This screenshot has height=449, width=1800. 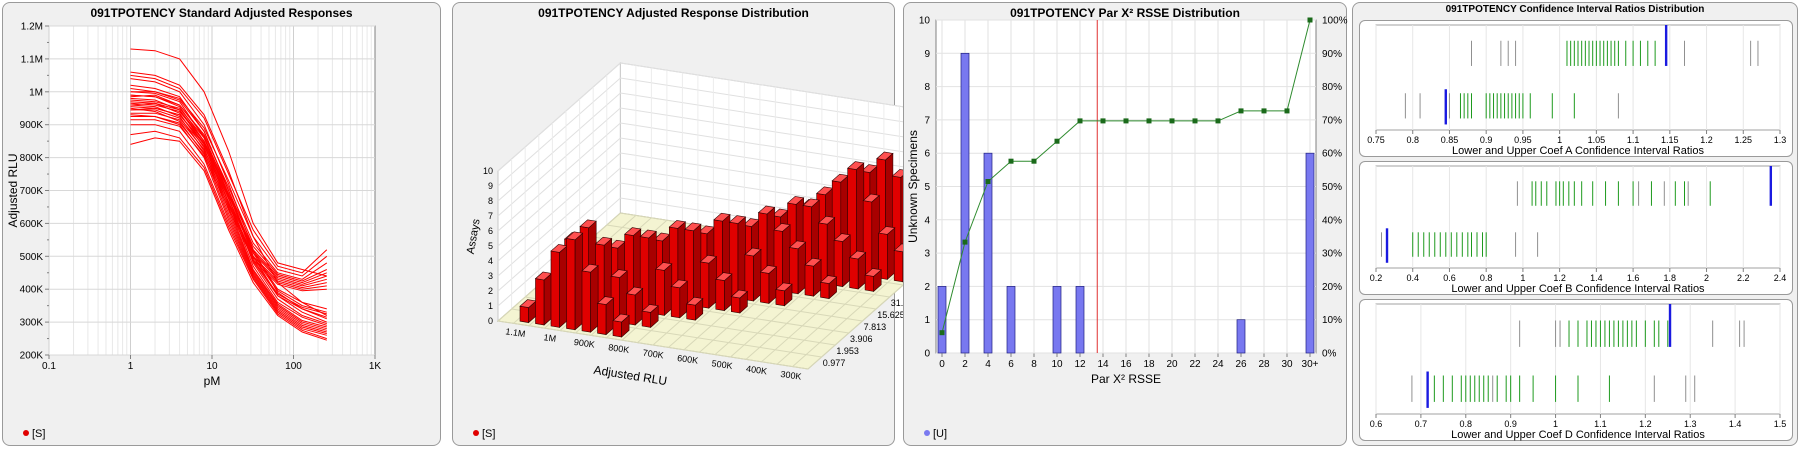 I want to click on z-tick-label: 8, so click(x=490, y=201).